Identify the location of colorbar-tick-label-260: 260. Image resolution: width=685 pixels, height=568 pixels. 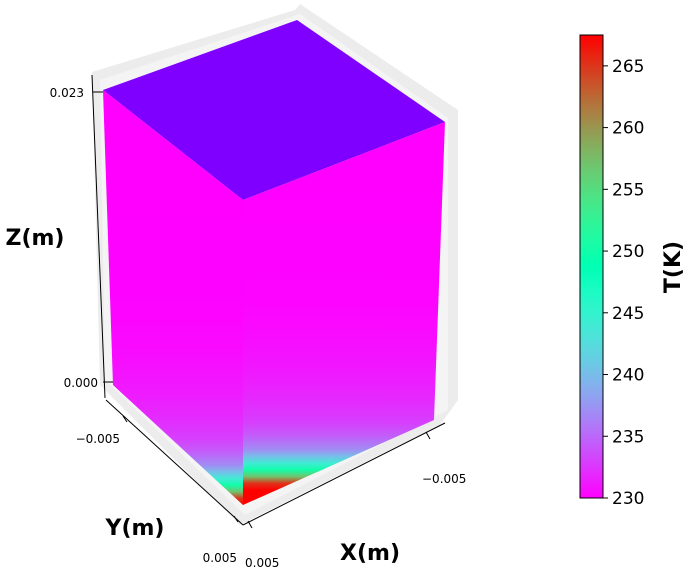
(628, 129).